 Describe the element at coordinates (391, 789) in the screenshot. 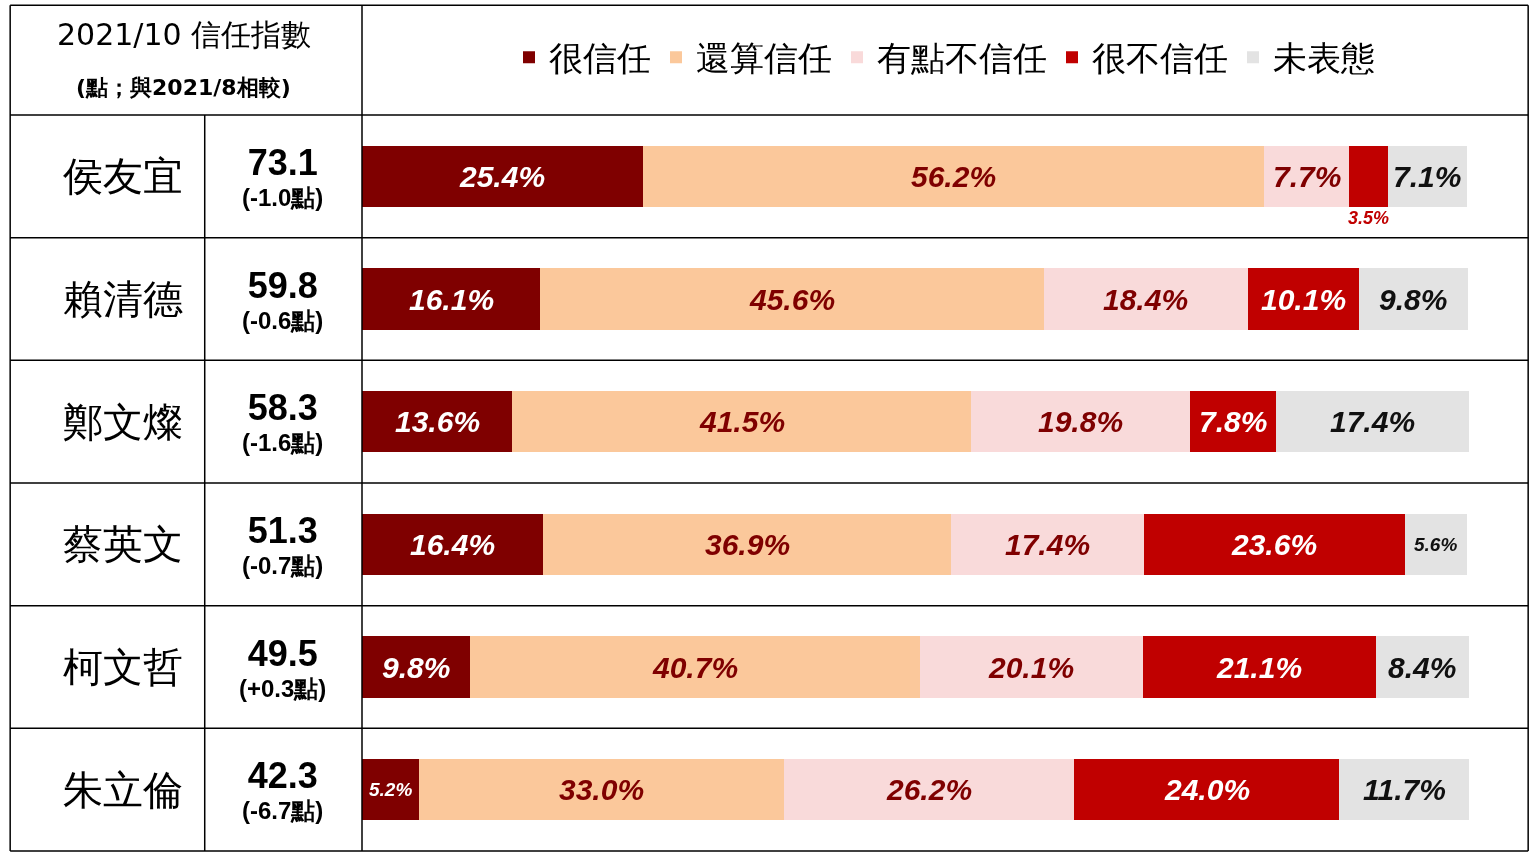

I see `data-label: 5.2%` at that location.